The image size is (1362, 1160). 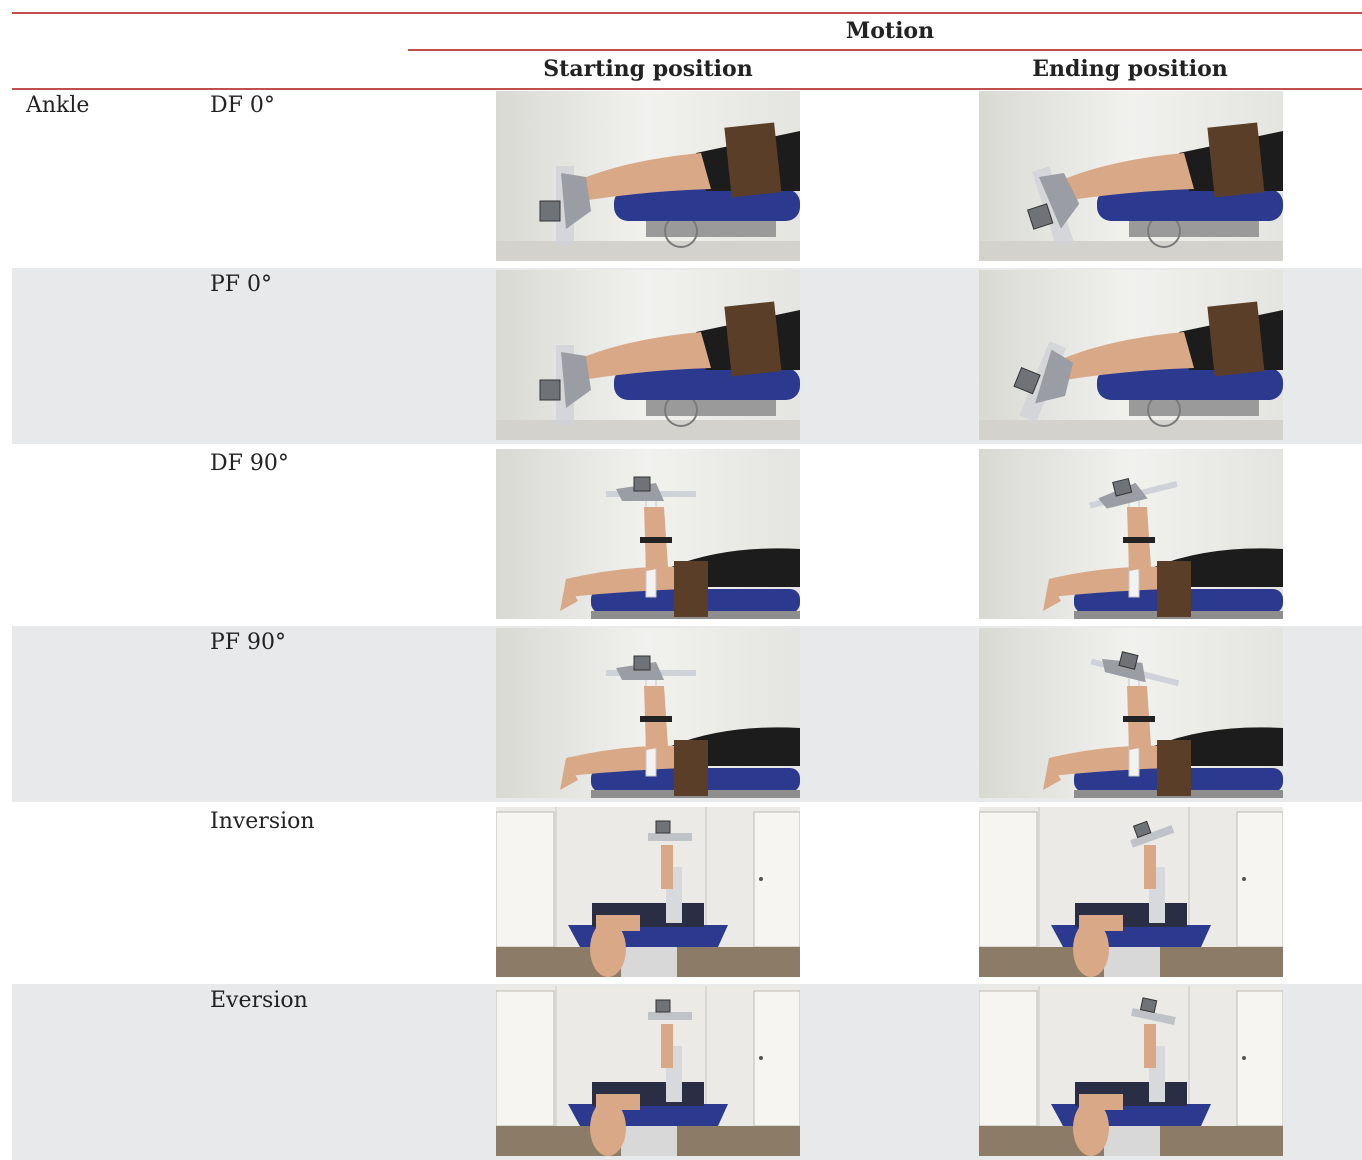 I want to click on motion-cell: PF 0°, so click(x=241, y=284).